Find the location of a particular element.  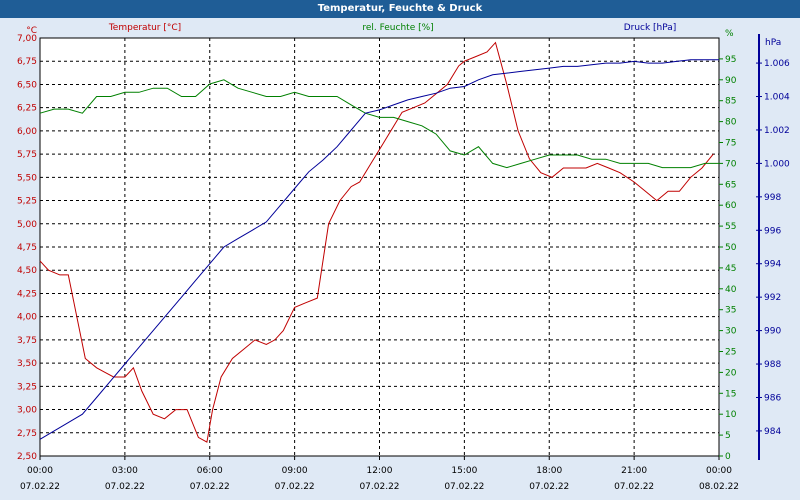

x-tick-time: 06:00 is located at coordinates (210, 471).